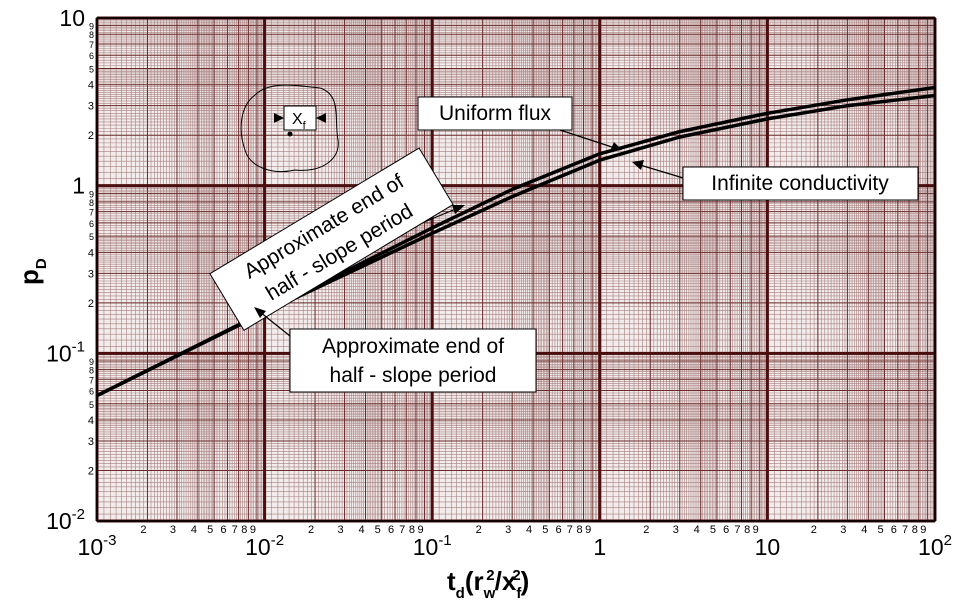 This screenshot has width=954, height=605. I want to click on x-tick-label: 10, so click(768, 547).